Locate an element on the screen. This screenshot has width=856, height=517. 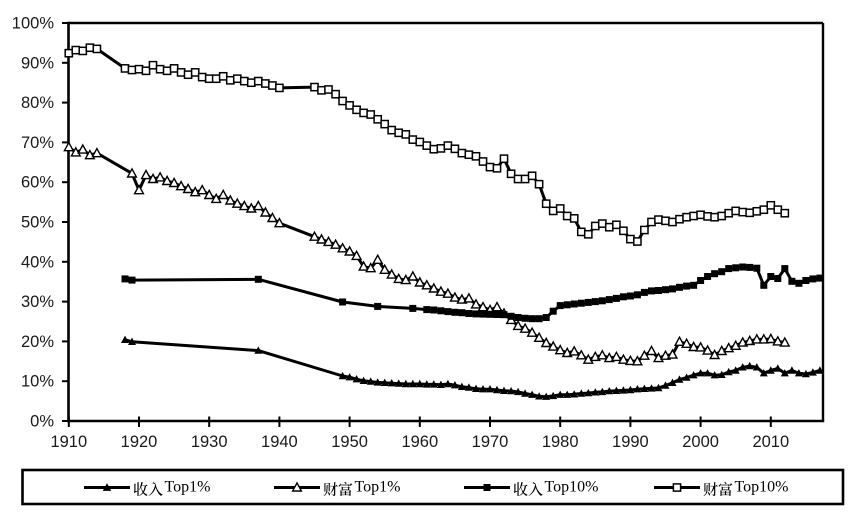
svg-text: 30% is located at coordinates (37, 302).